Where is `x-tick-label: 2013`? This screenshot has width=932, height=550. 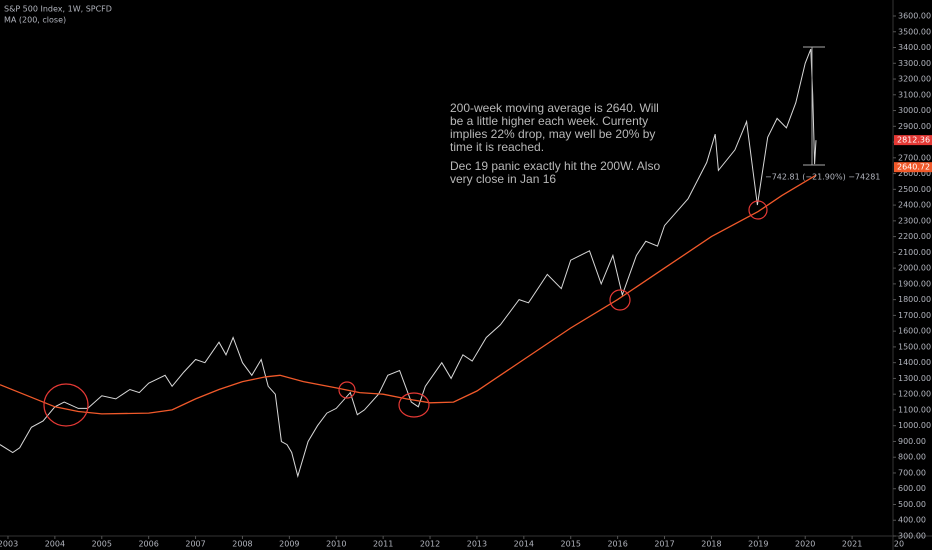
x-tick-label: 2013 is located at coordinates (477, 544).